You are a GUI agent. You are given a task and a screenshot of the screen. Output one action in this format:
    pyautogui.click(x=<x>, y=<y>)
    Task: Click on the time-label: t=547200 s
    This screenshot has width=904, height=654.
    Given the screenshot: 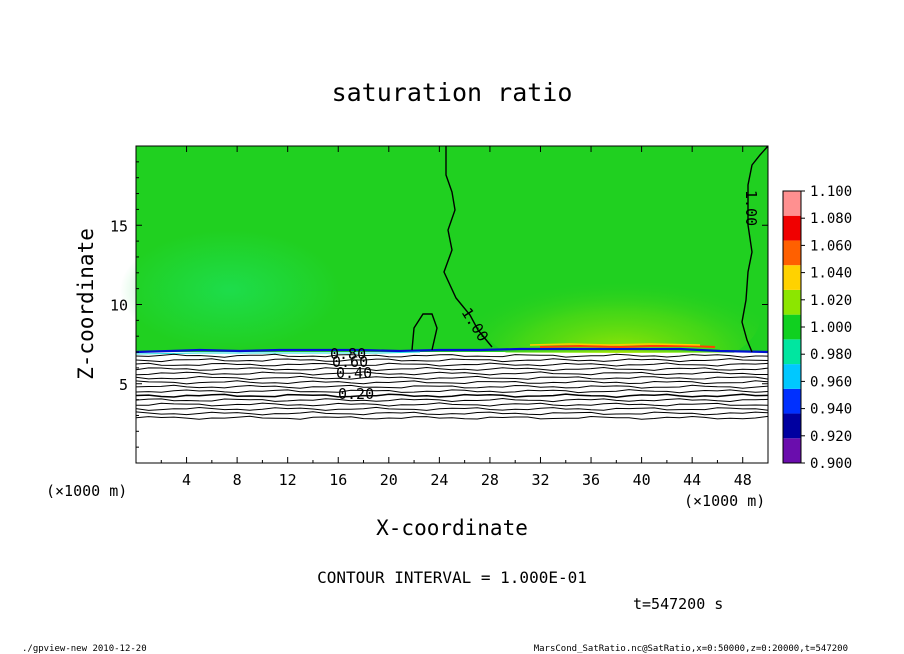 What is the action you would take?
    pyautogui.click(x=678, y=604)
    